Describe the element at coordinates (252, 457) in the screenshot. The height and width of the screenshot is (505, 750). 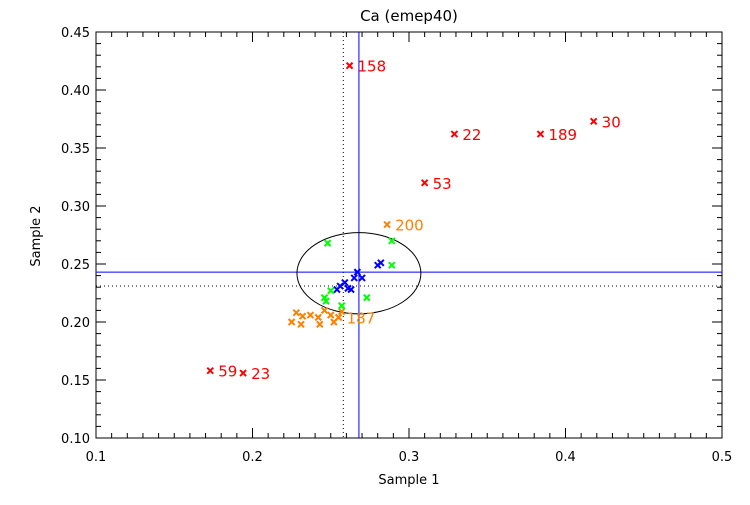
I see `x-tick-label: 0.2` at that location.